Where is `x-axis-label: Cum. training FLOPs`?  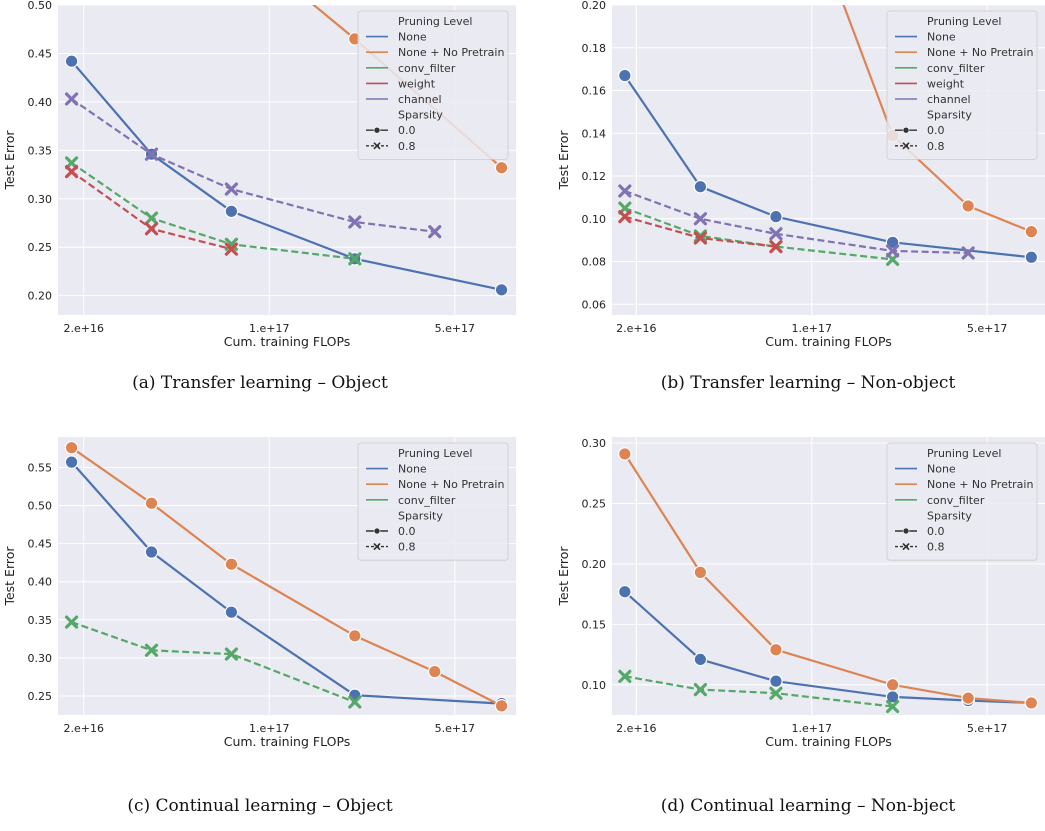 x-axis-label: Cum. training FLOPs is located at coordinates (828, 341).